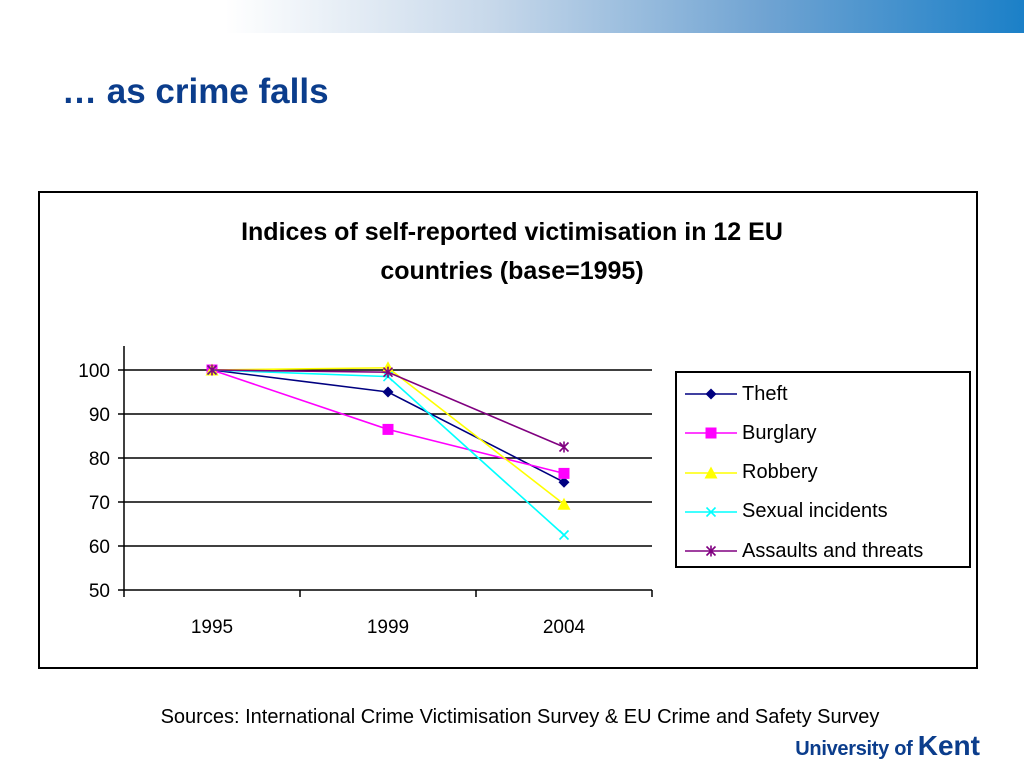 This screenshot has height=768, width=1024. Describe the element at coordinates (388, 408) in the screenshot. I see `series-line-assaults-and-threats` at that location.